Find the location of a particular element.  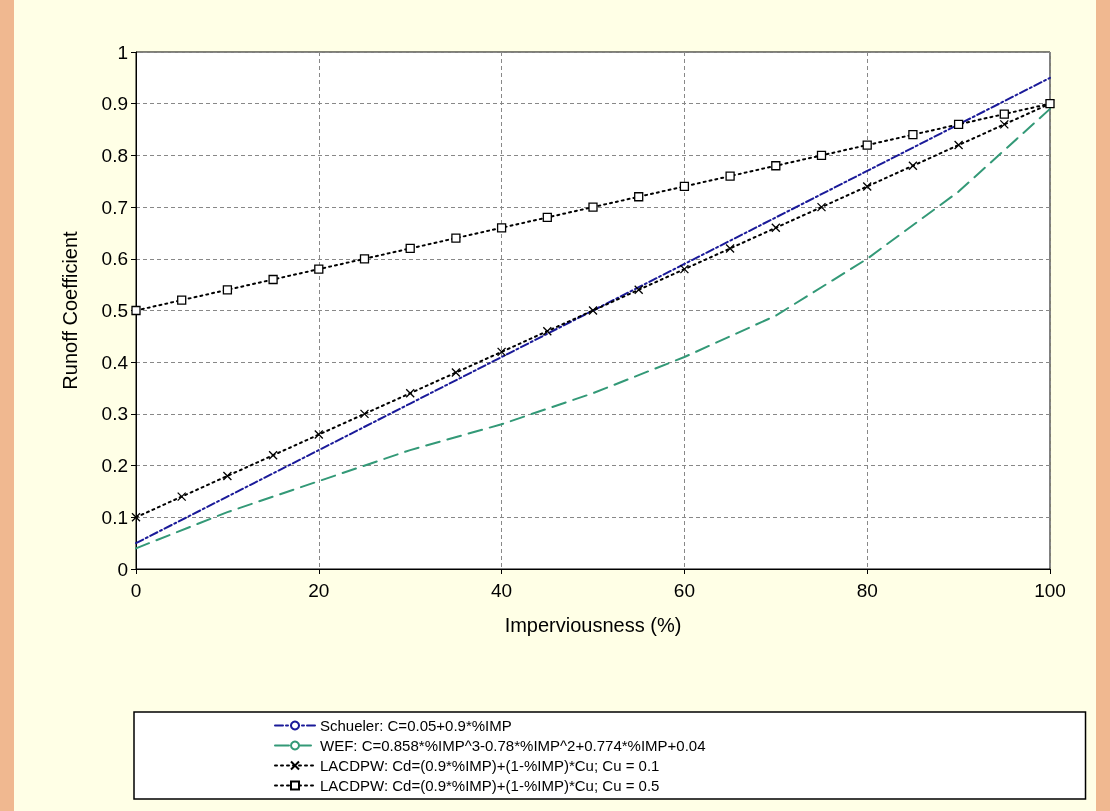

y-tick-label: 1 is located at coordinates (122, 52).